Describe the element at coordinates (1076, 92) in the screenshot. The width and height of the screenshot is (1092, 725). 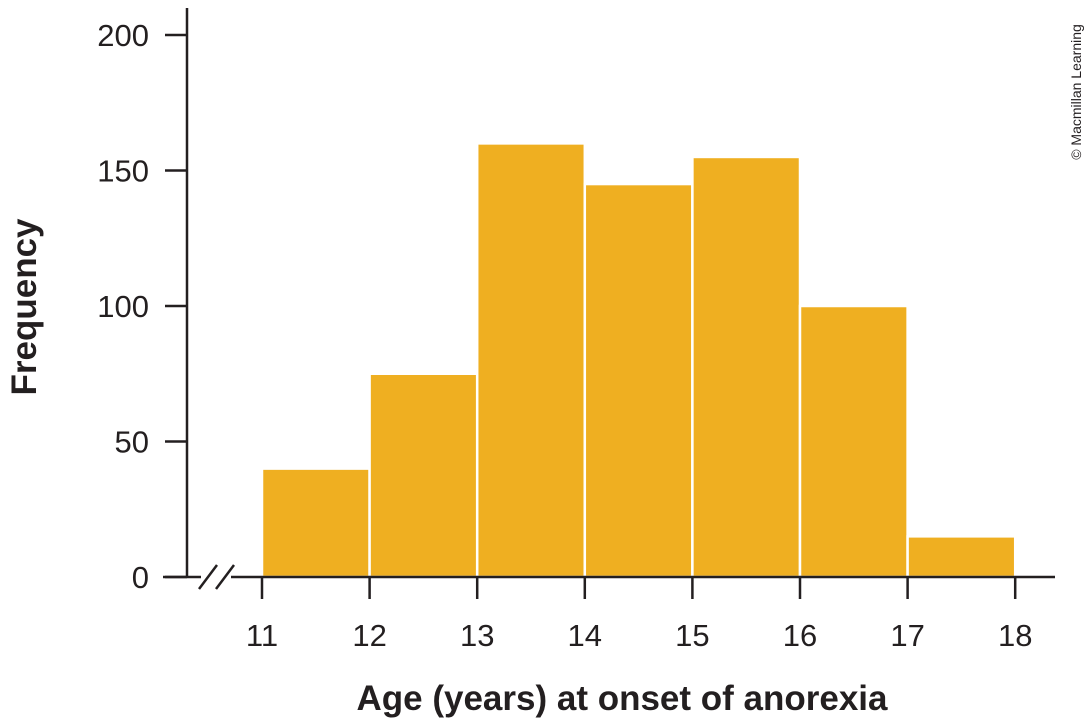
I see `copyright-credit: © Macmillan Learning` at that location.